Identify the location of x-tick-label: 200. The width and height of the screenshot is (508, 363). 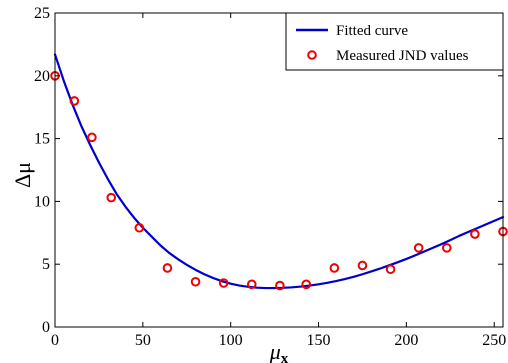
(406, 340).